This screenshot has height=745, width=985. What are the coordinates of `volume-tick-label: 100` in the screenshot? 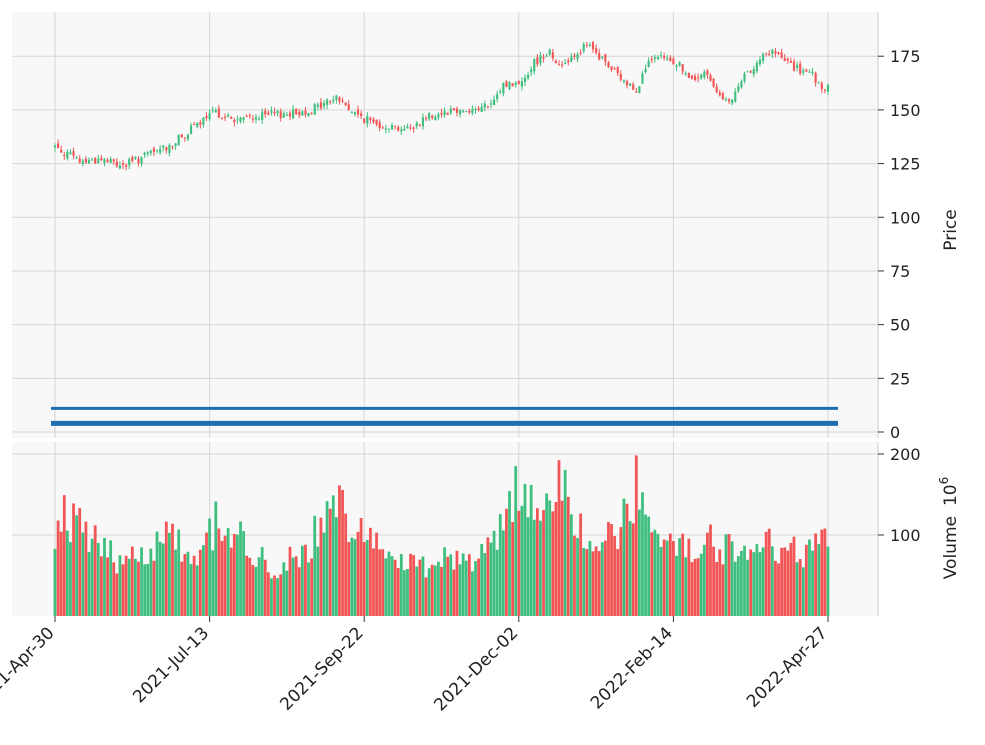 It's located at (905, 535).